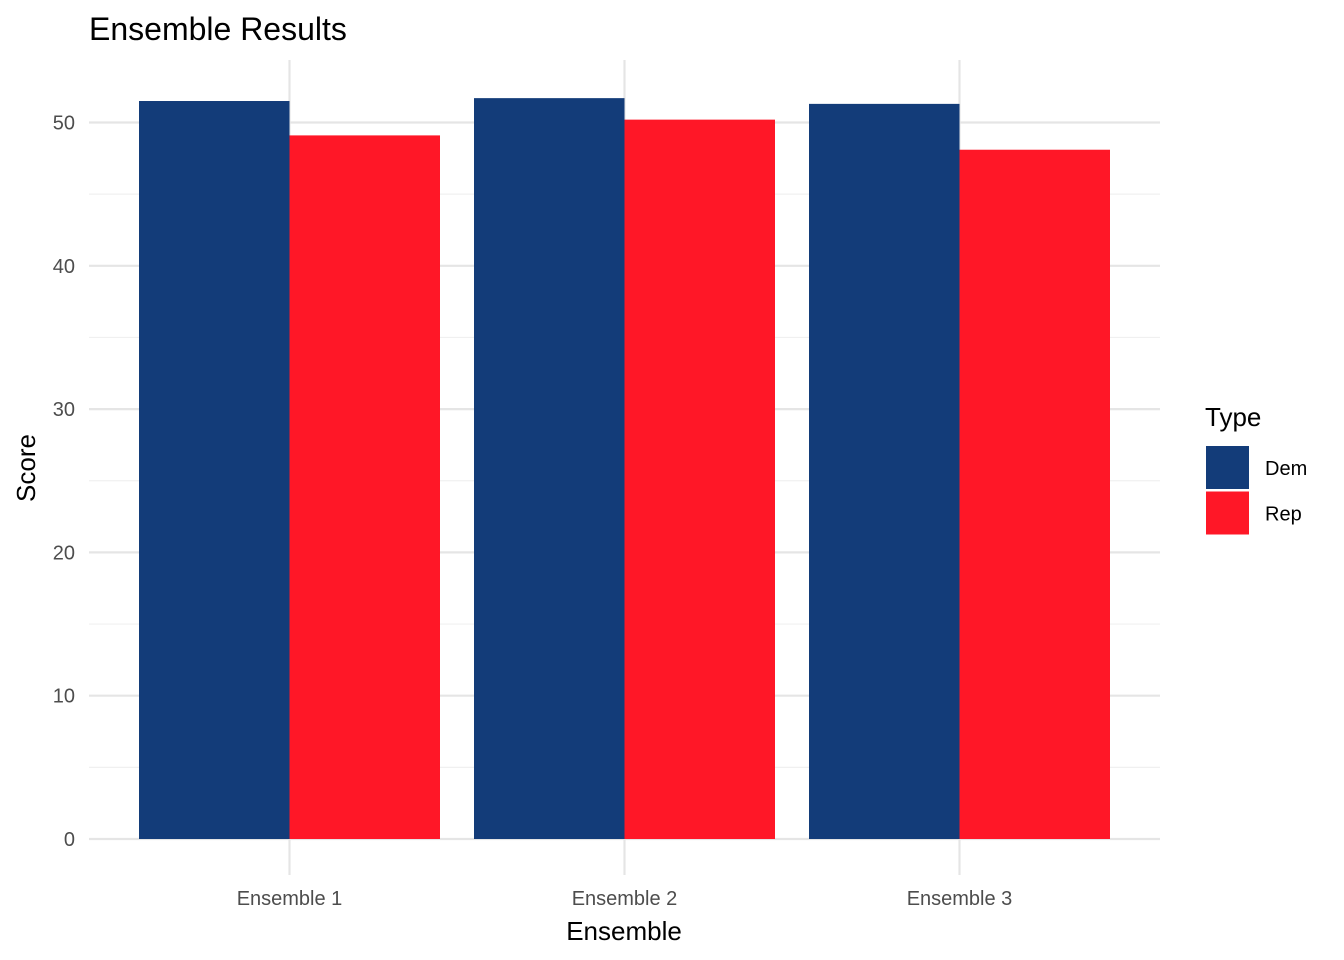 The image size is (1344, 960). What do you see at coordinates (1227, 513) in the screenshot?
I see `legend-key-rep` at bounding box center [1227, 513].